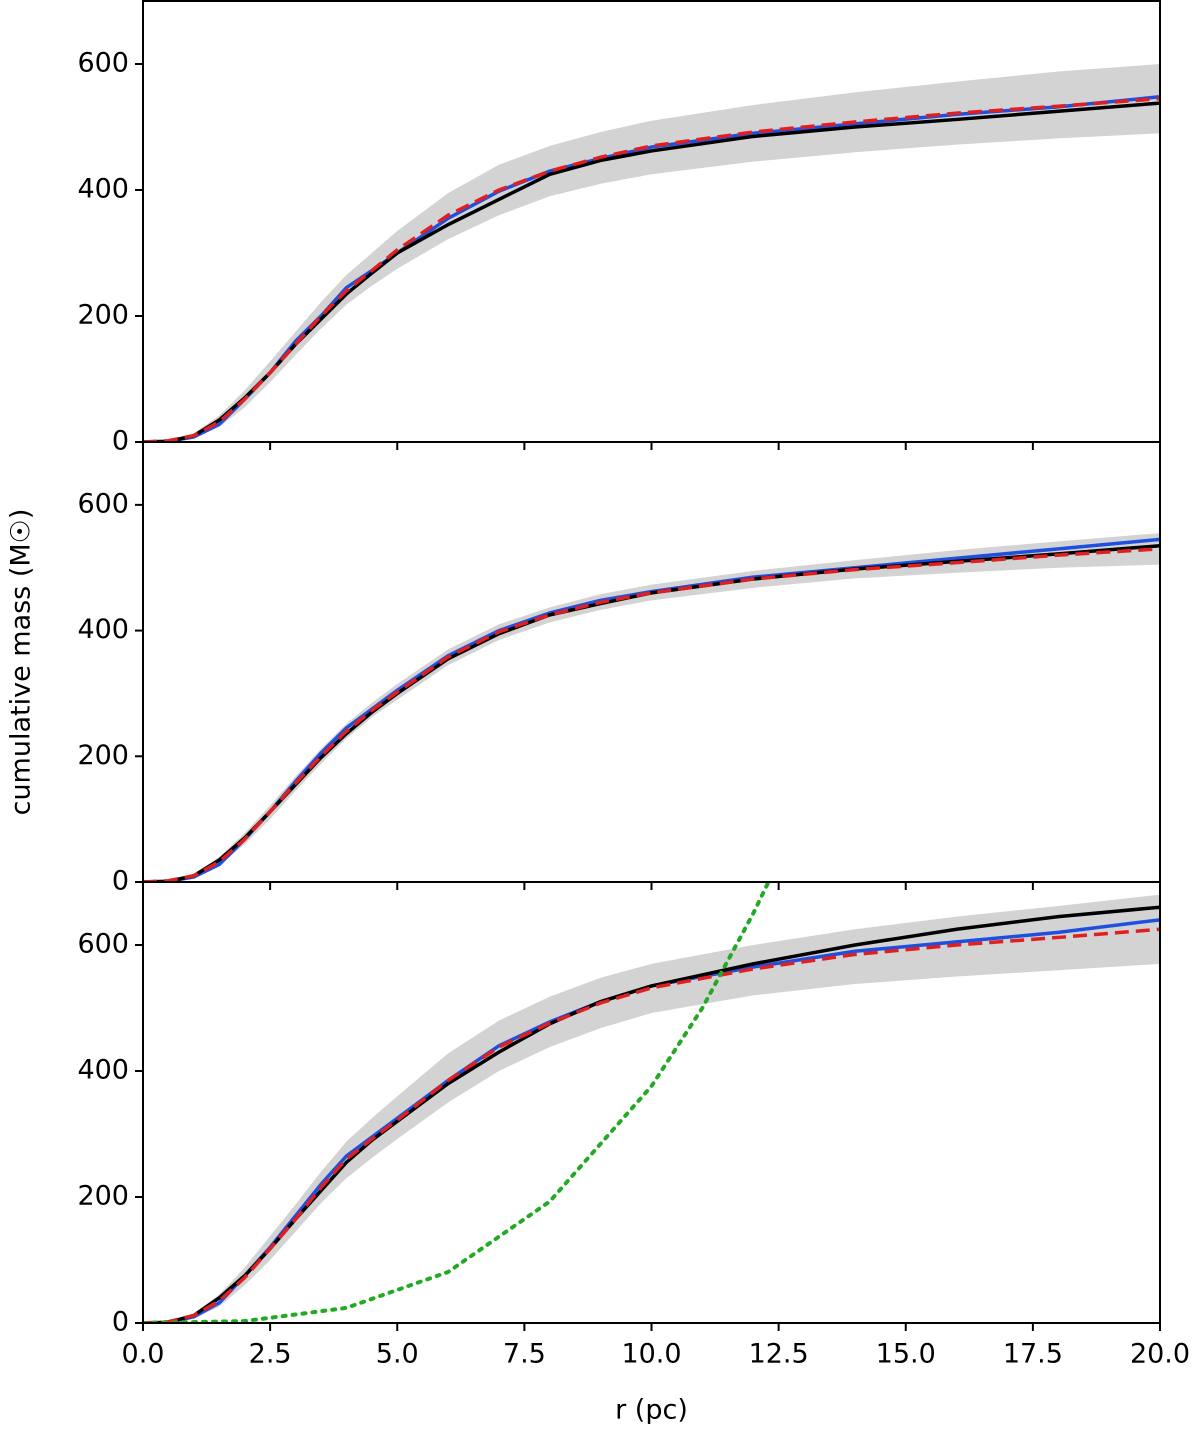 The width and height of the screenshot is (1200, 1430). Describe the element at coordinates (21, 662) in the screenshot. I see `y-axis-label: cumulative mass (M☉)` at that location.